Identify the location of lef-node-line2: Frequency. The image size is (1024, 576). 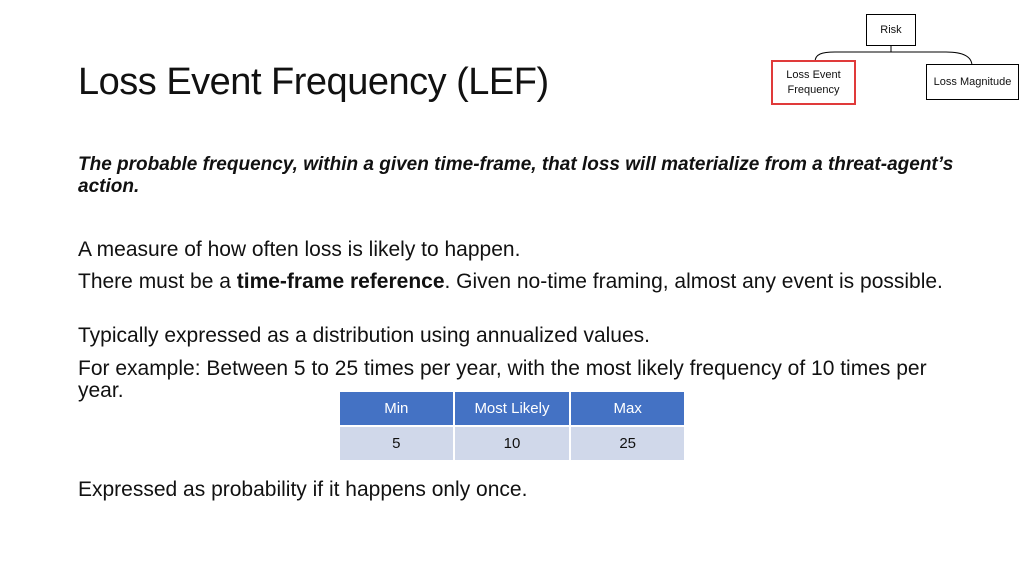
(813, 89).